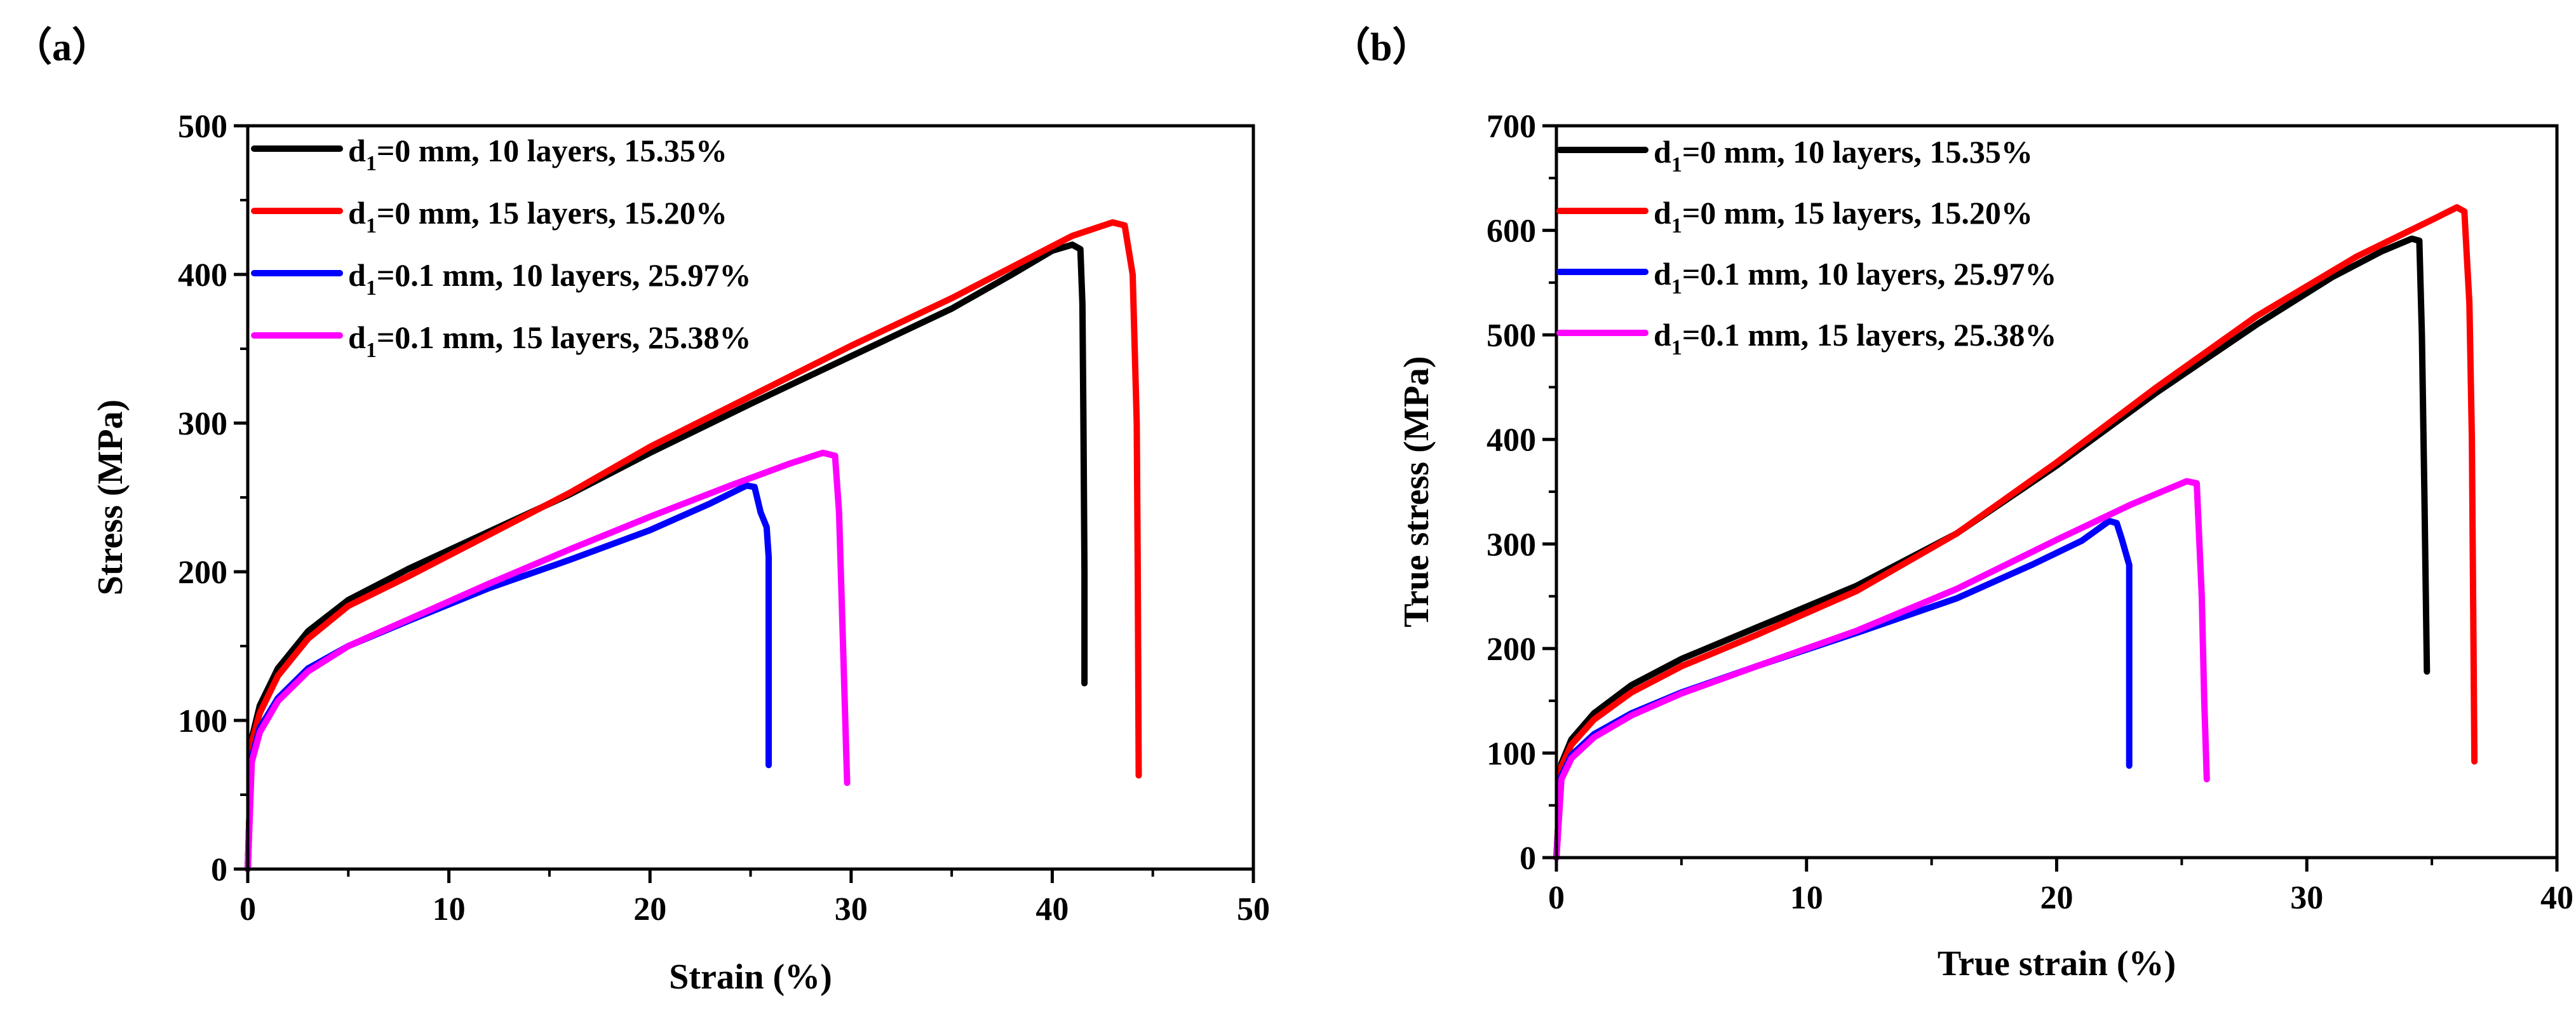  Describe the element at coordinates (1381, 47) in the screenshot. I see `panel-label: （b）` at that location.